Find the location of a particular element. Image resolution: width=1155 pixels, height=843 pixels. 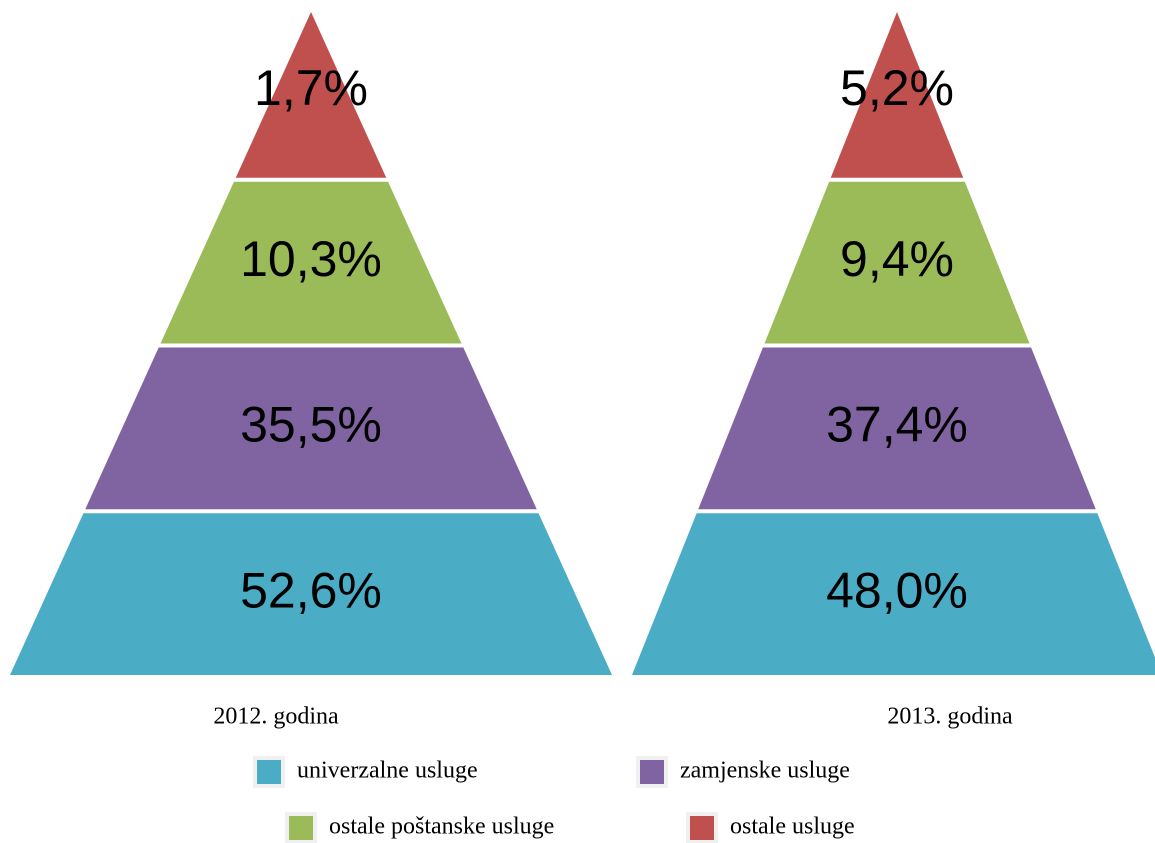

data-label: 1,7% is located at coordinates (311, 88).